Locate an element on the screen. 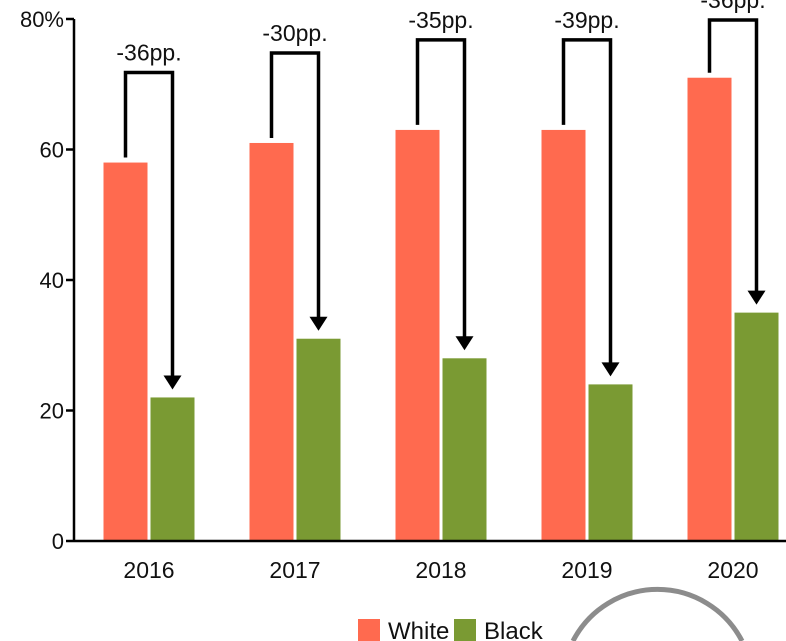 The width and height of the screenshot is (786, 641). x-tick-label: 2019 is located at coordinates (586, 570).